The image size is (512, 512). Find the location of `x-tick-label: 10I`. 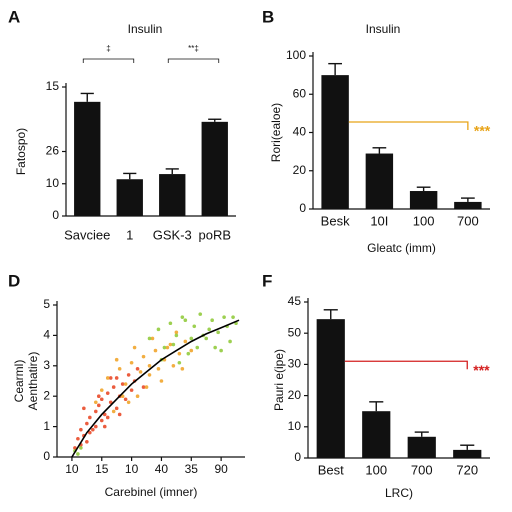

x-tick-label: 10I is located at coordinates (379, 220).